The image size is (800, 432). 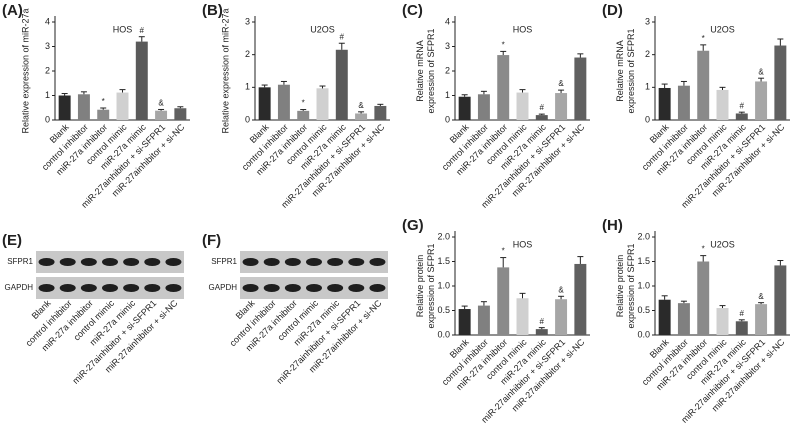 What do you see at coordinates (19, 287) in the screenshot?
I see `blot-row-label: GAPDH` at bounding box center [19, 287].